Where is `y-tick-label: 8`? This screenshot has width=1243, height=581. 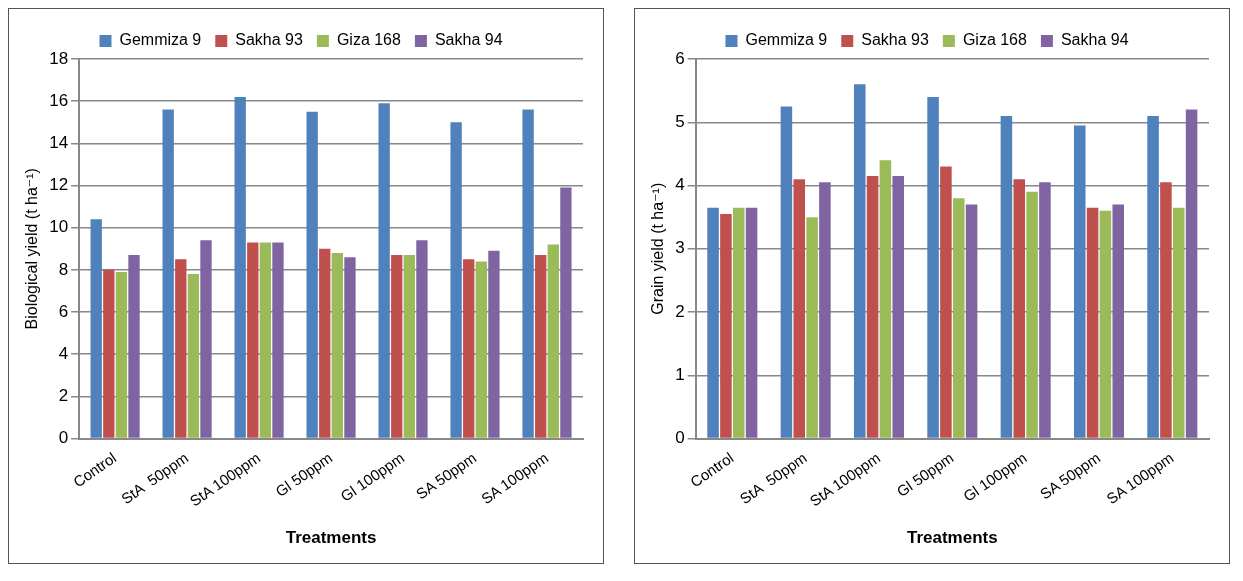
y-tick-label: 8 is located at coordinates (63, 269).